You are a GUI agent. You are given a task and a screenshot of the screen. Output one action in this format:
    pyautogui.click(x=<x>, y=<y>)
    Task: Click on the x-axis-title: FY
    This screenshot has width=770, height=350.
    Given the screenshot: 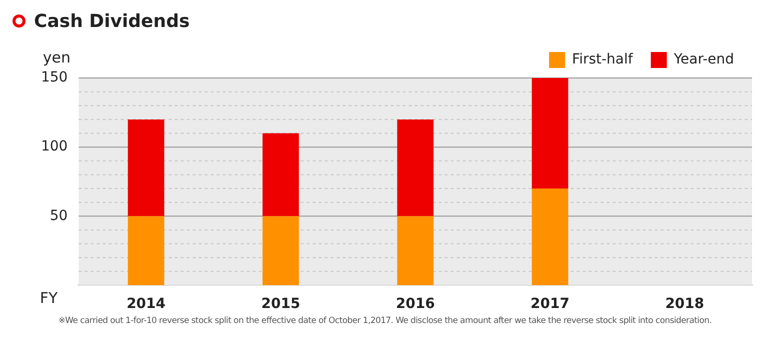 What is the action you would take?
    pyautogui.click(x=49, y=298)
    